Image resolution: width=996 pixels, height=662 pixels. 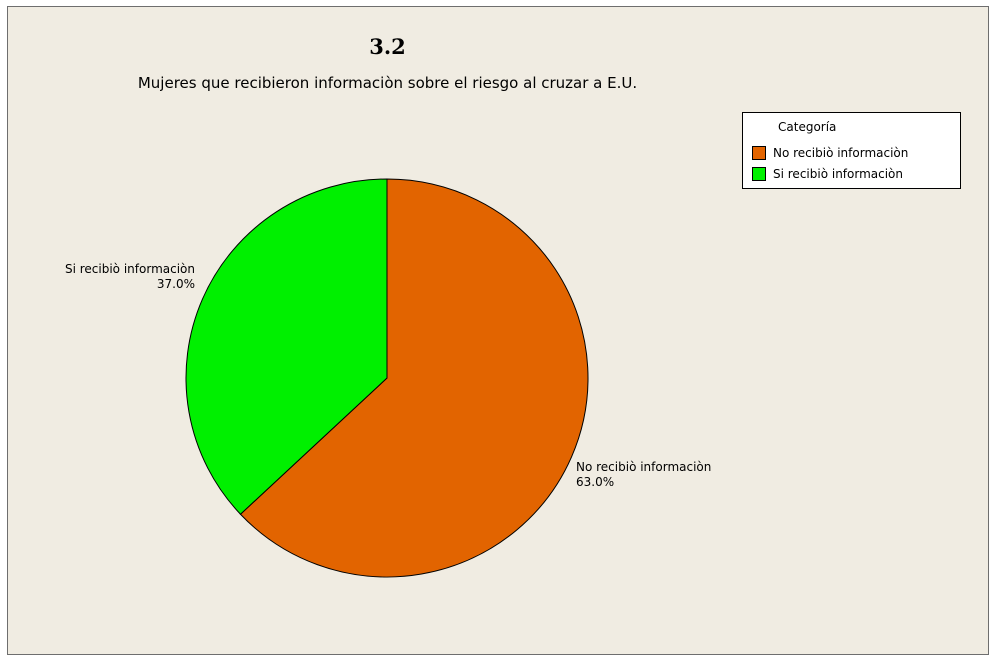 What do you see at coordinates (841, 153) in the screenshot?
I see `legend-item-label: No recibiò informaciòn` at bounding box center [841, 153].